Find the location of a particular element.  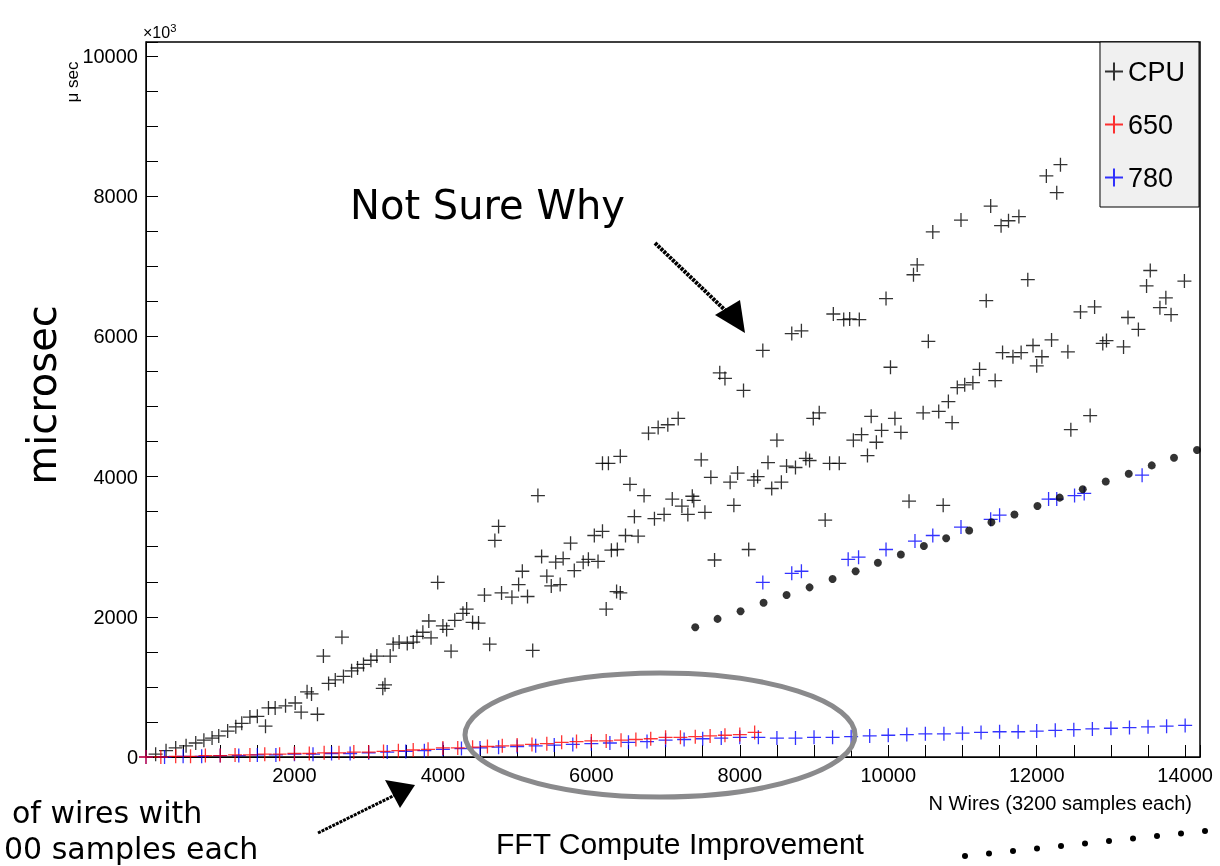

text: microsec is located at coordinates (42, 395).